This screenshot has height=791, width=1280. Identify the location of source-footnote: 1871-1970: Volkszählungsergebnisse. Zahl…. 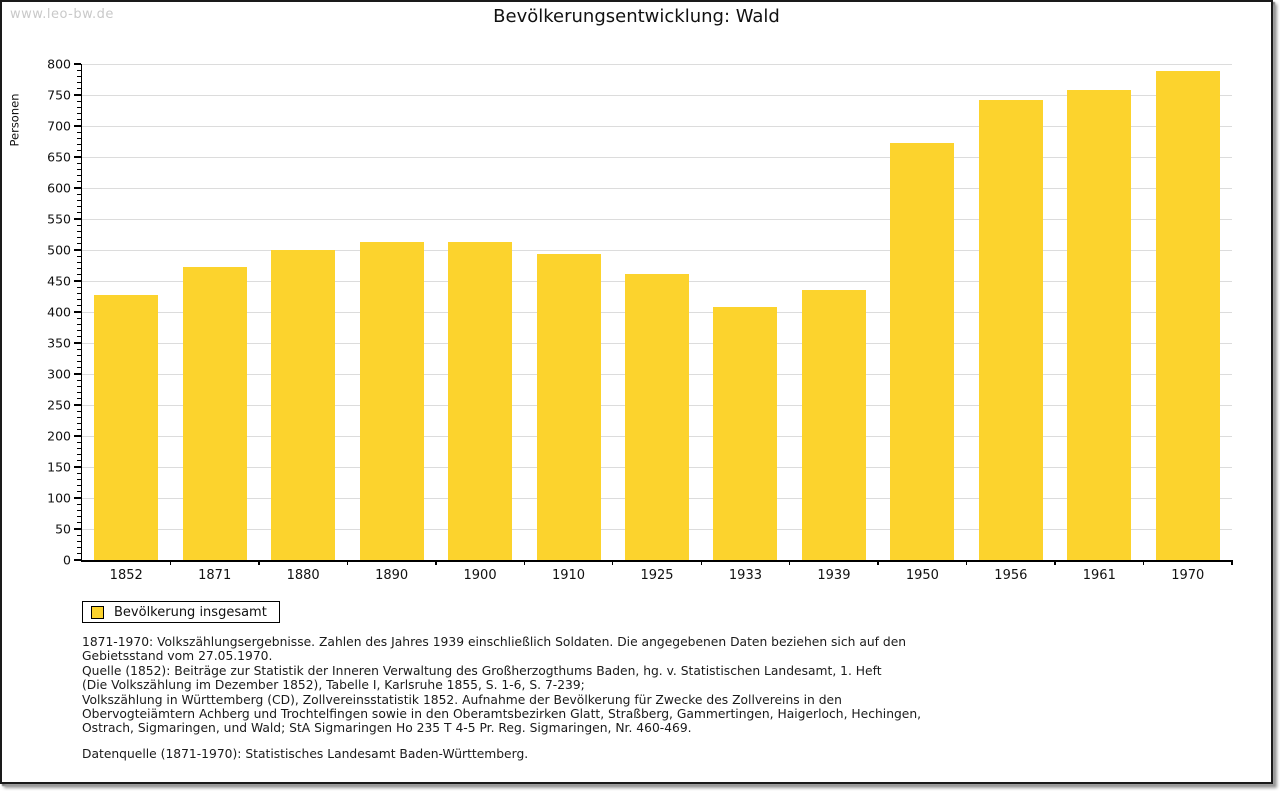
(637, 698).